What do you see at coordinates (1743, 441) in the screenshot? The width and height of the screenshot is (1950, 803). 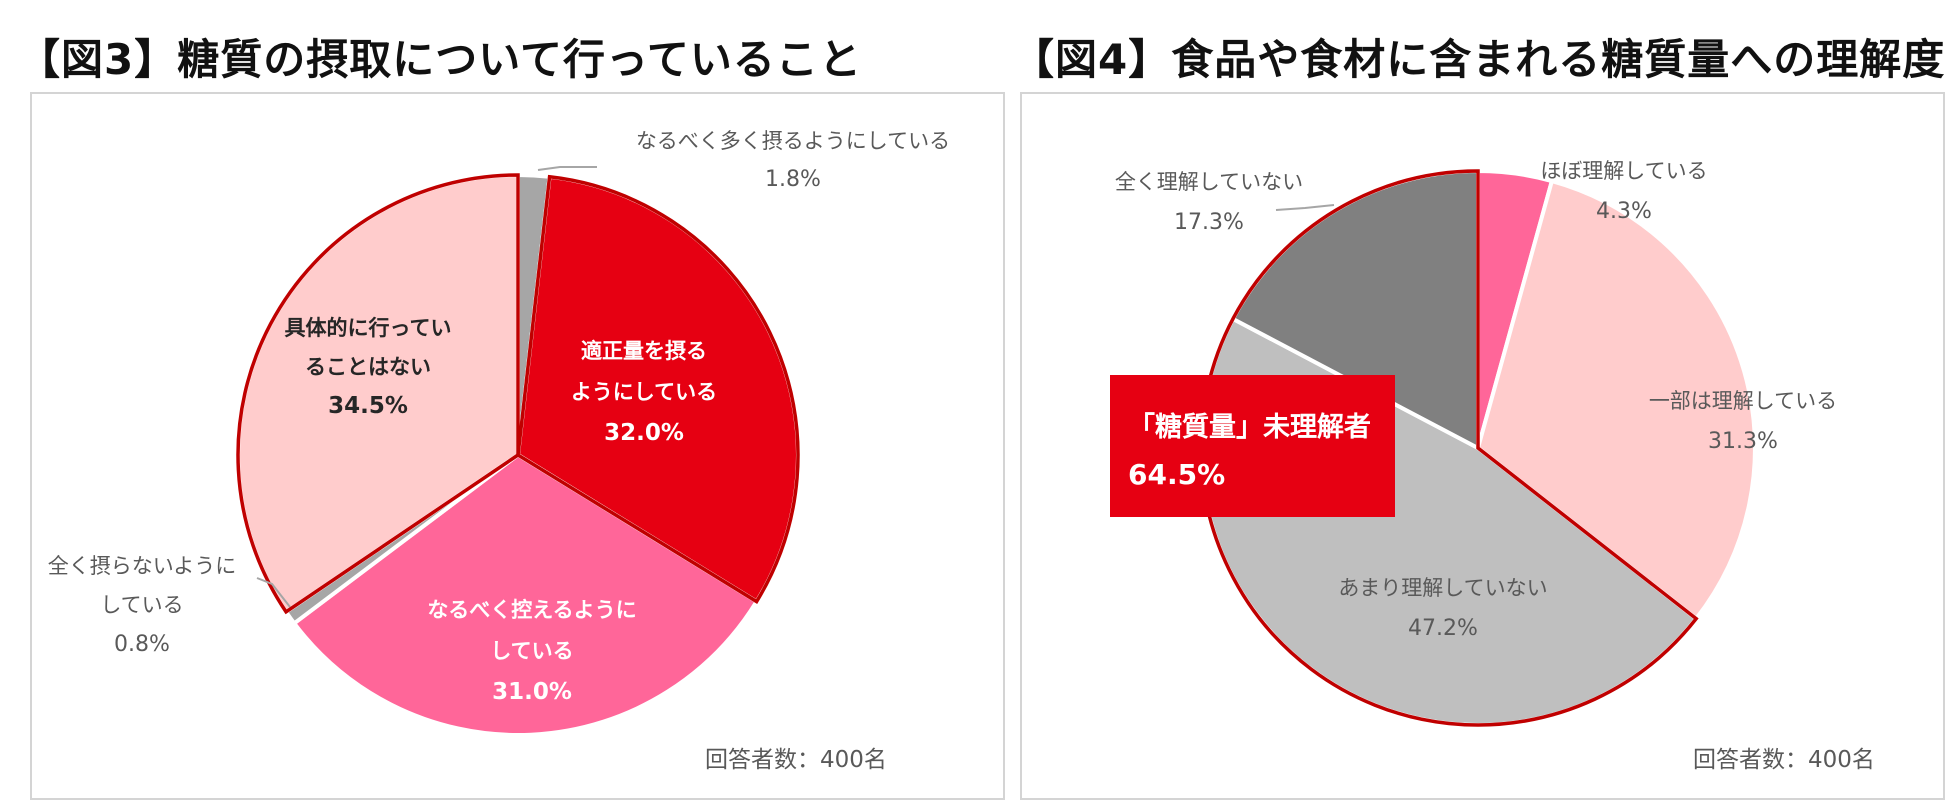 I see `pie4-slice-2-value-label: 31.3%` at bounding box center [1743, 441].